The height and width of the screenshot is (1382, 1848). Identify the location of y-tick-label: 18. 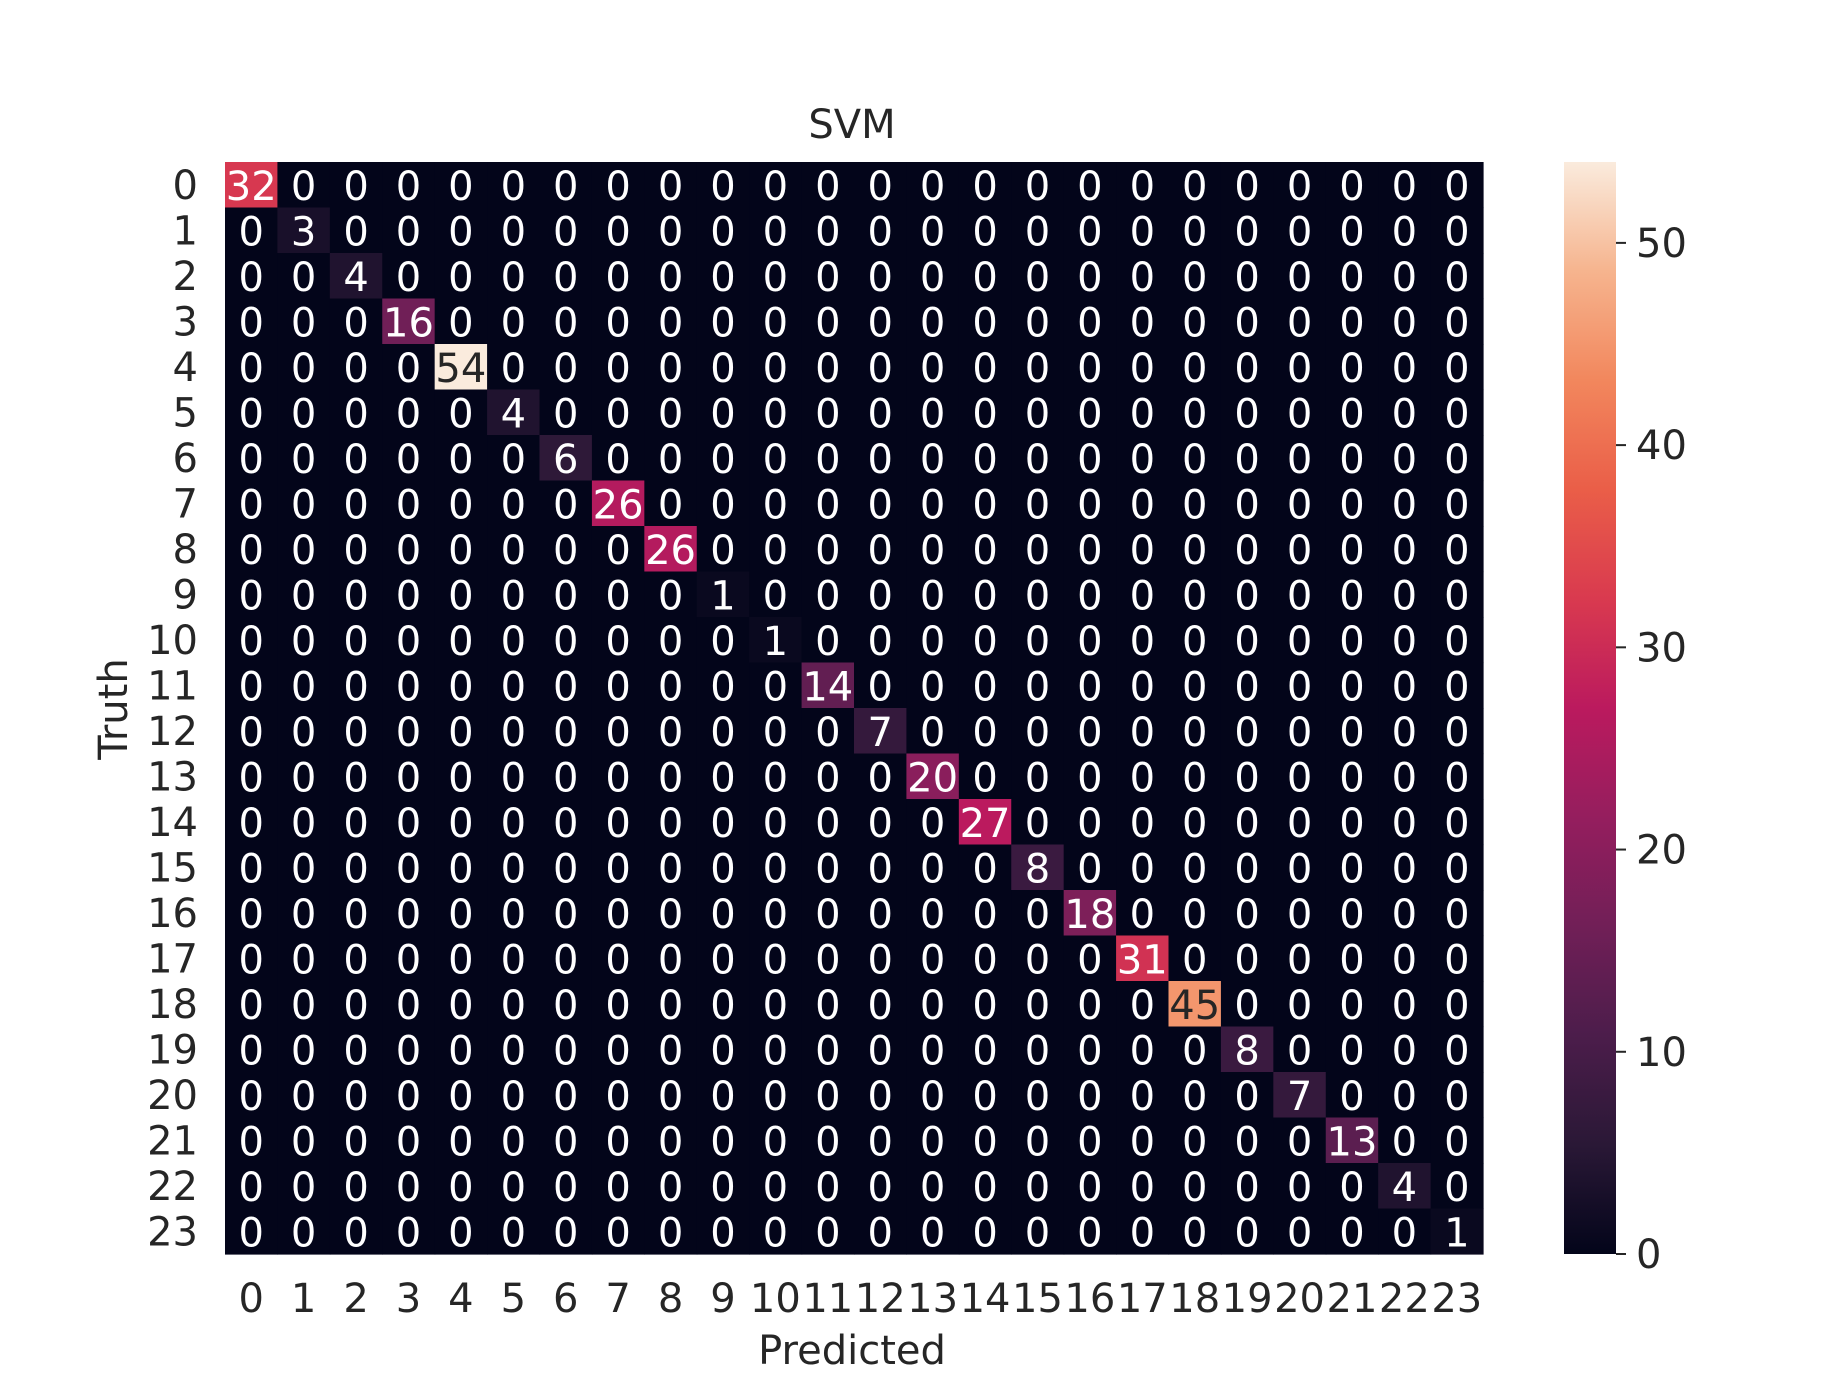
(172, 1005).